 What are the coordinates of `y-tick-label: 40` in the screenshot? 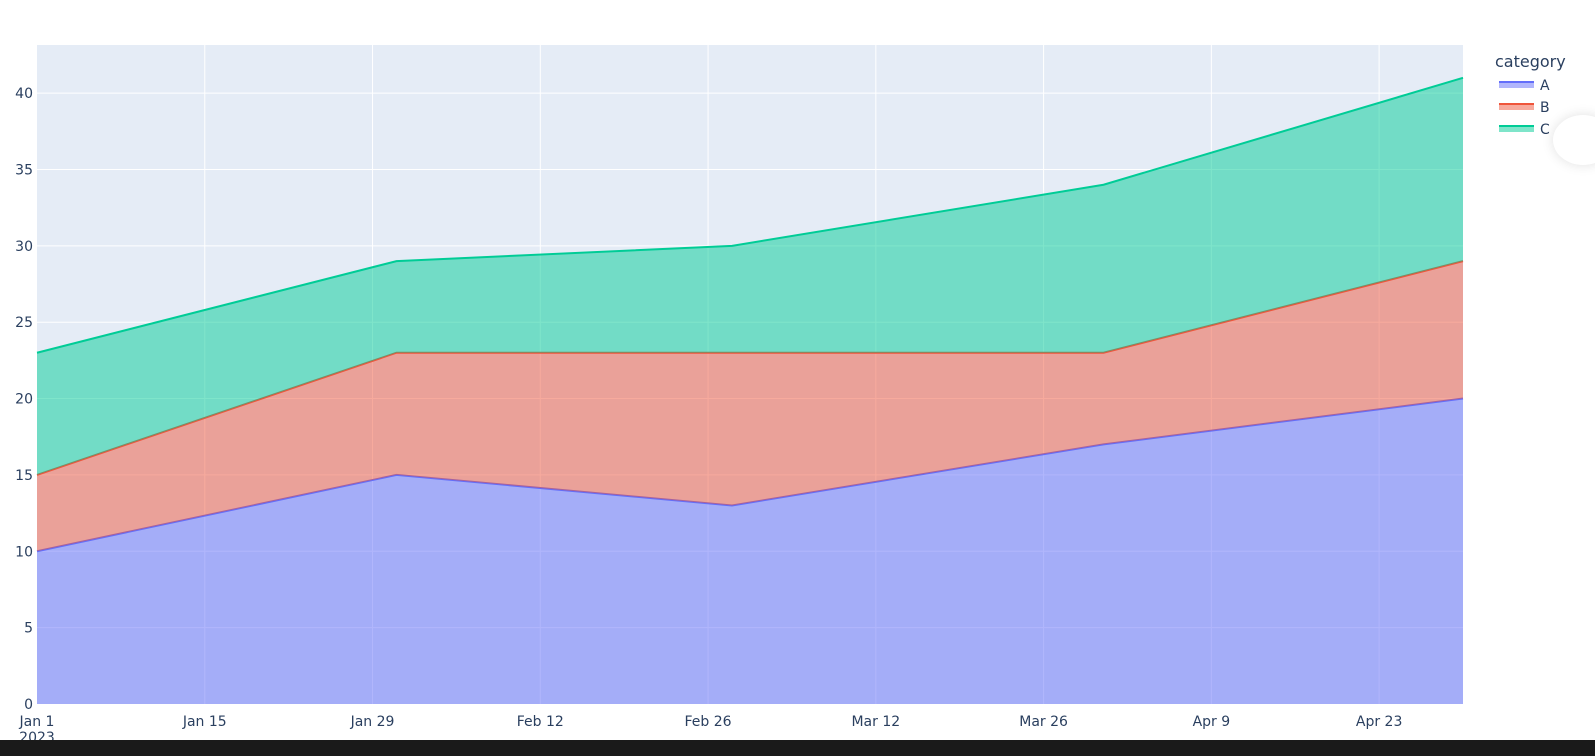 It's located at (24, 94).